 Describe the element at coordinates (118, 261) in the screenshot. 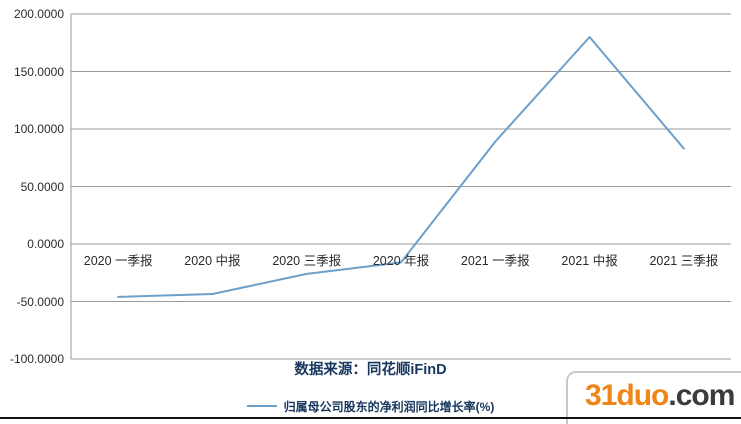

I see `x-axis-label: 2020 一季报` at that location.